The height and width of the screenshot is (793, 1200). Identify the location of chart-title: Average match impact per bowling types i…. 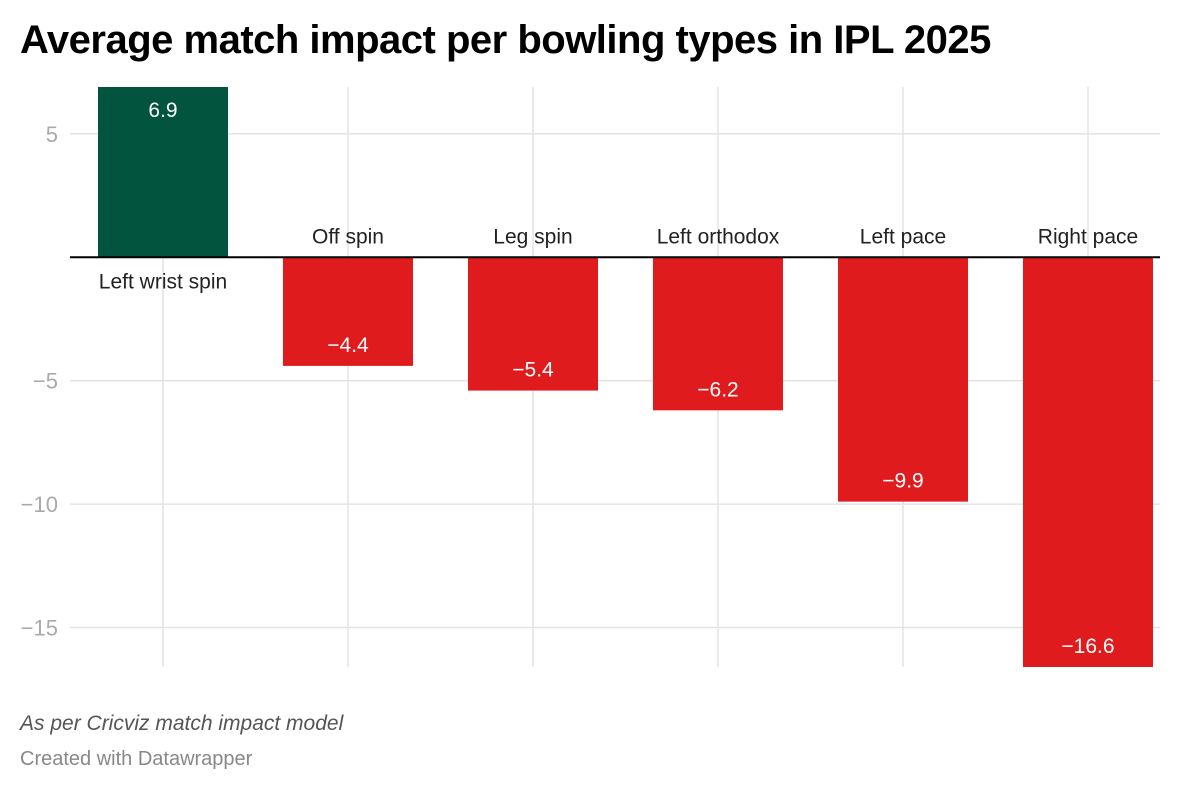
(505, 40).